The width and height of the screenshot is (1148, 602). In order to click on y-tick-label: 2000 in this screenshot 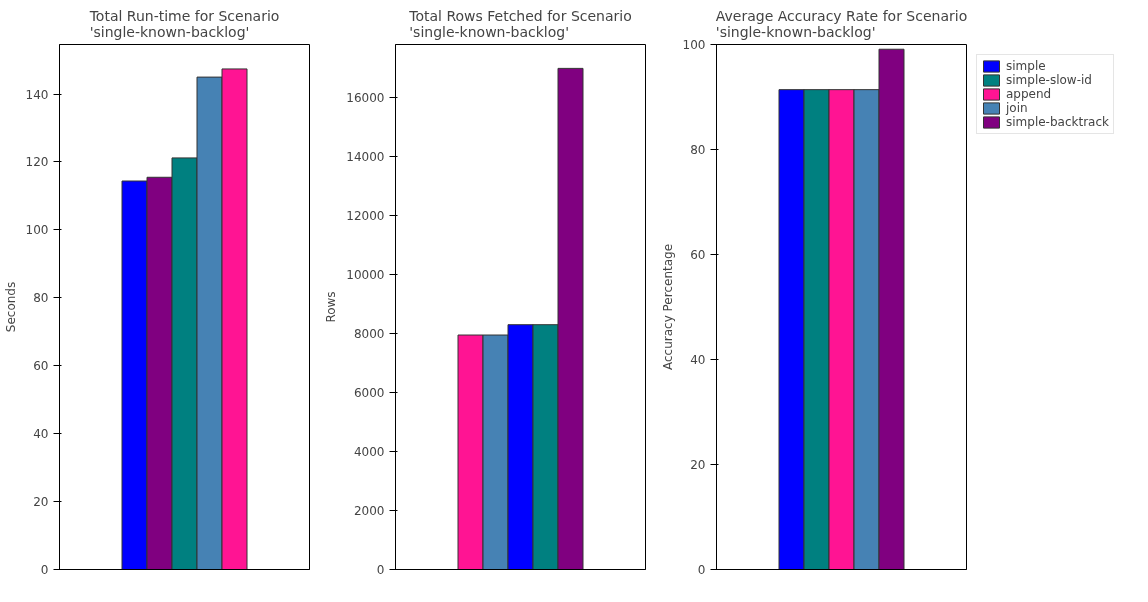, I will do `click(369, 511)`.